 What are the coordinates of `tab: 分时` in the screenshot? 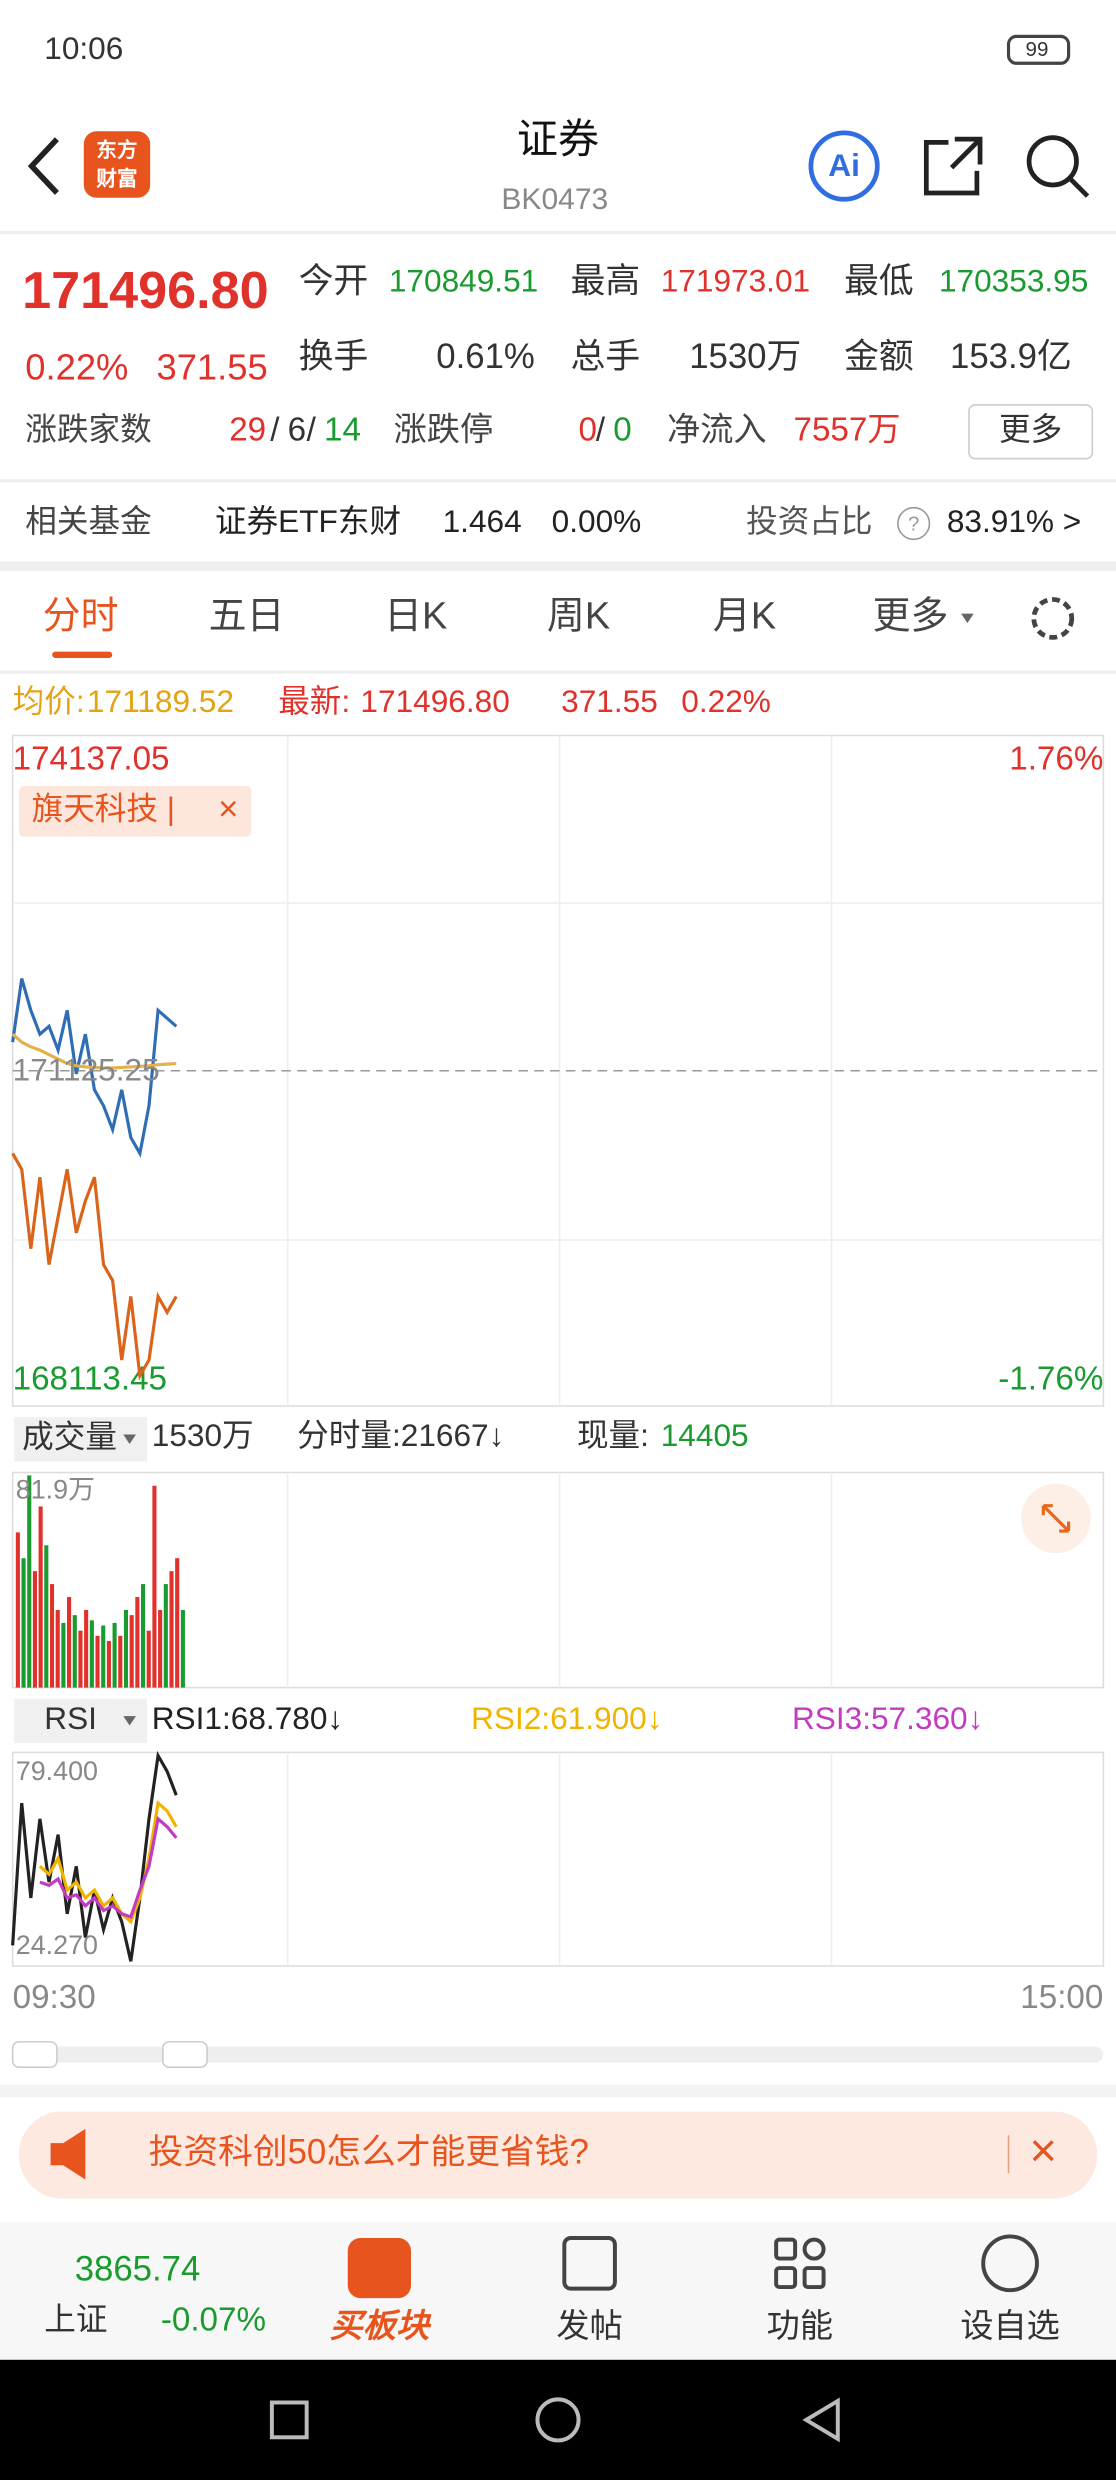 It's located at (81, 616).